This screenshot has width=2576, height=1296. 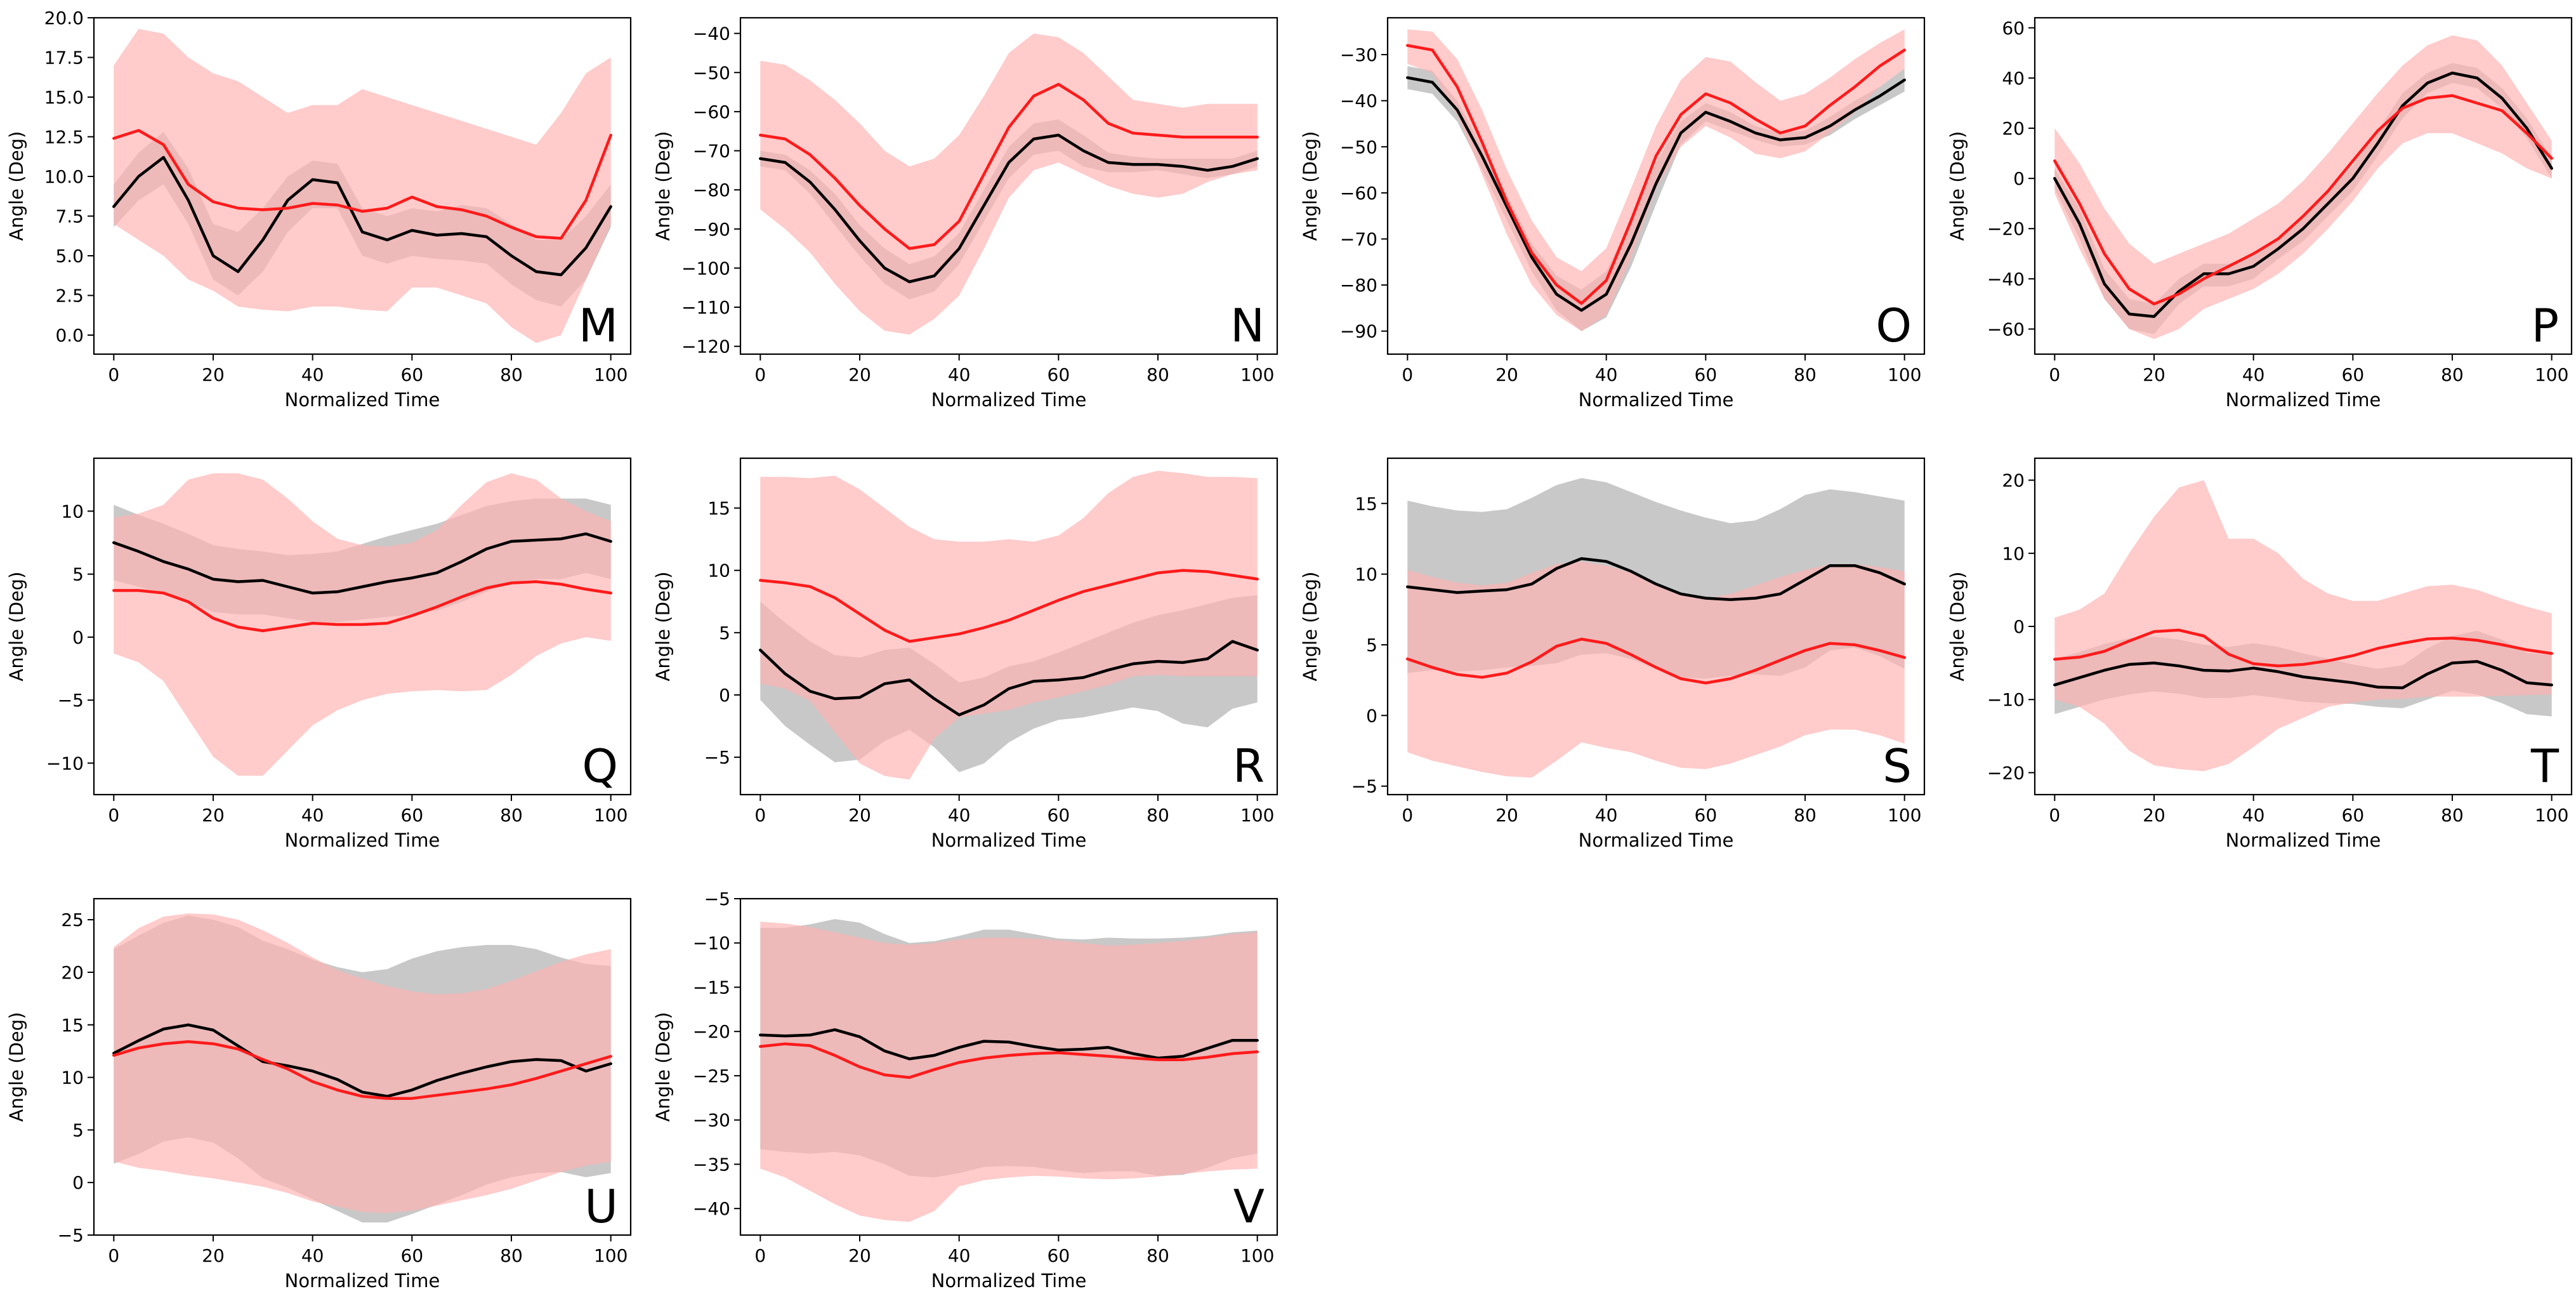 I want to click on y-tick-label-v: −5, so click(x=717, y=899).